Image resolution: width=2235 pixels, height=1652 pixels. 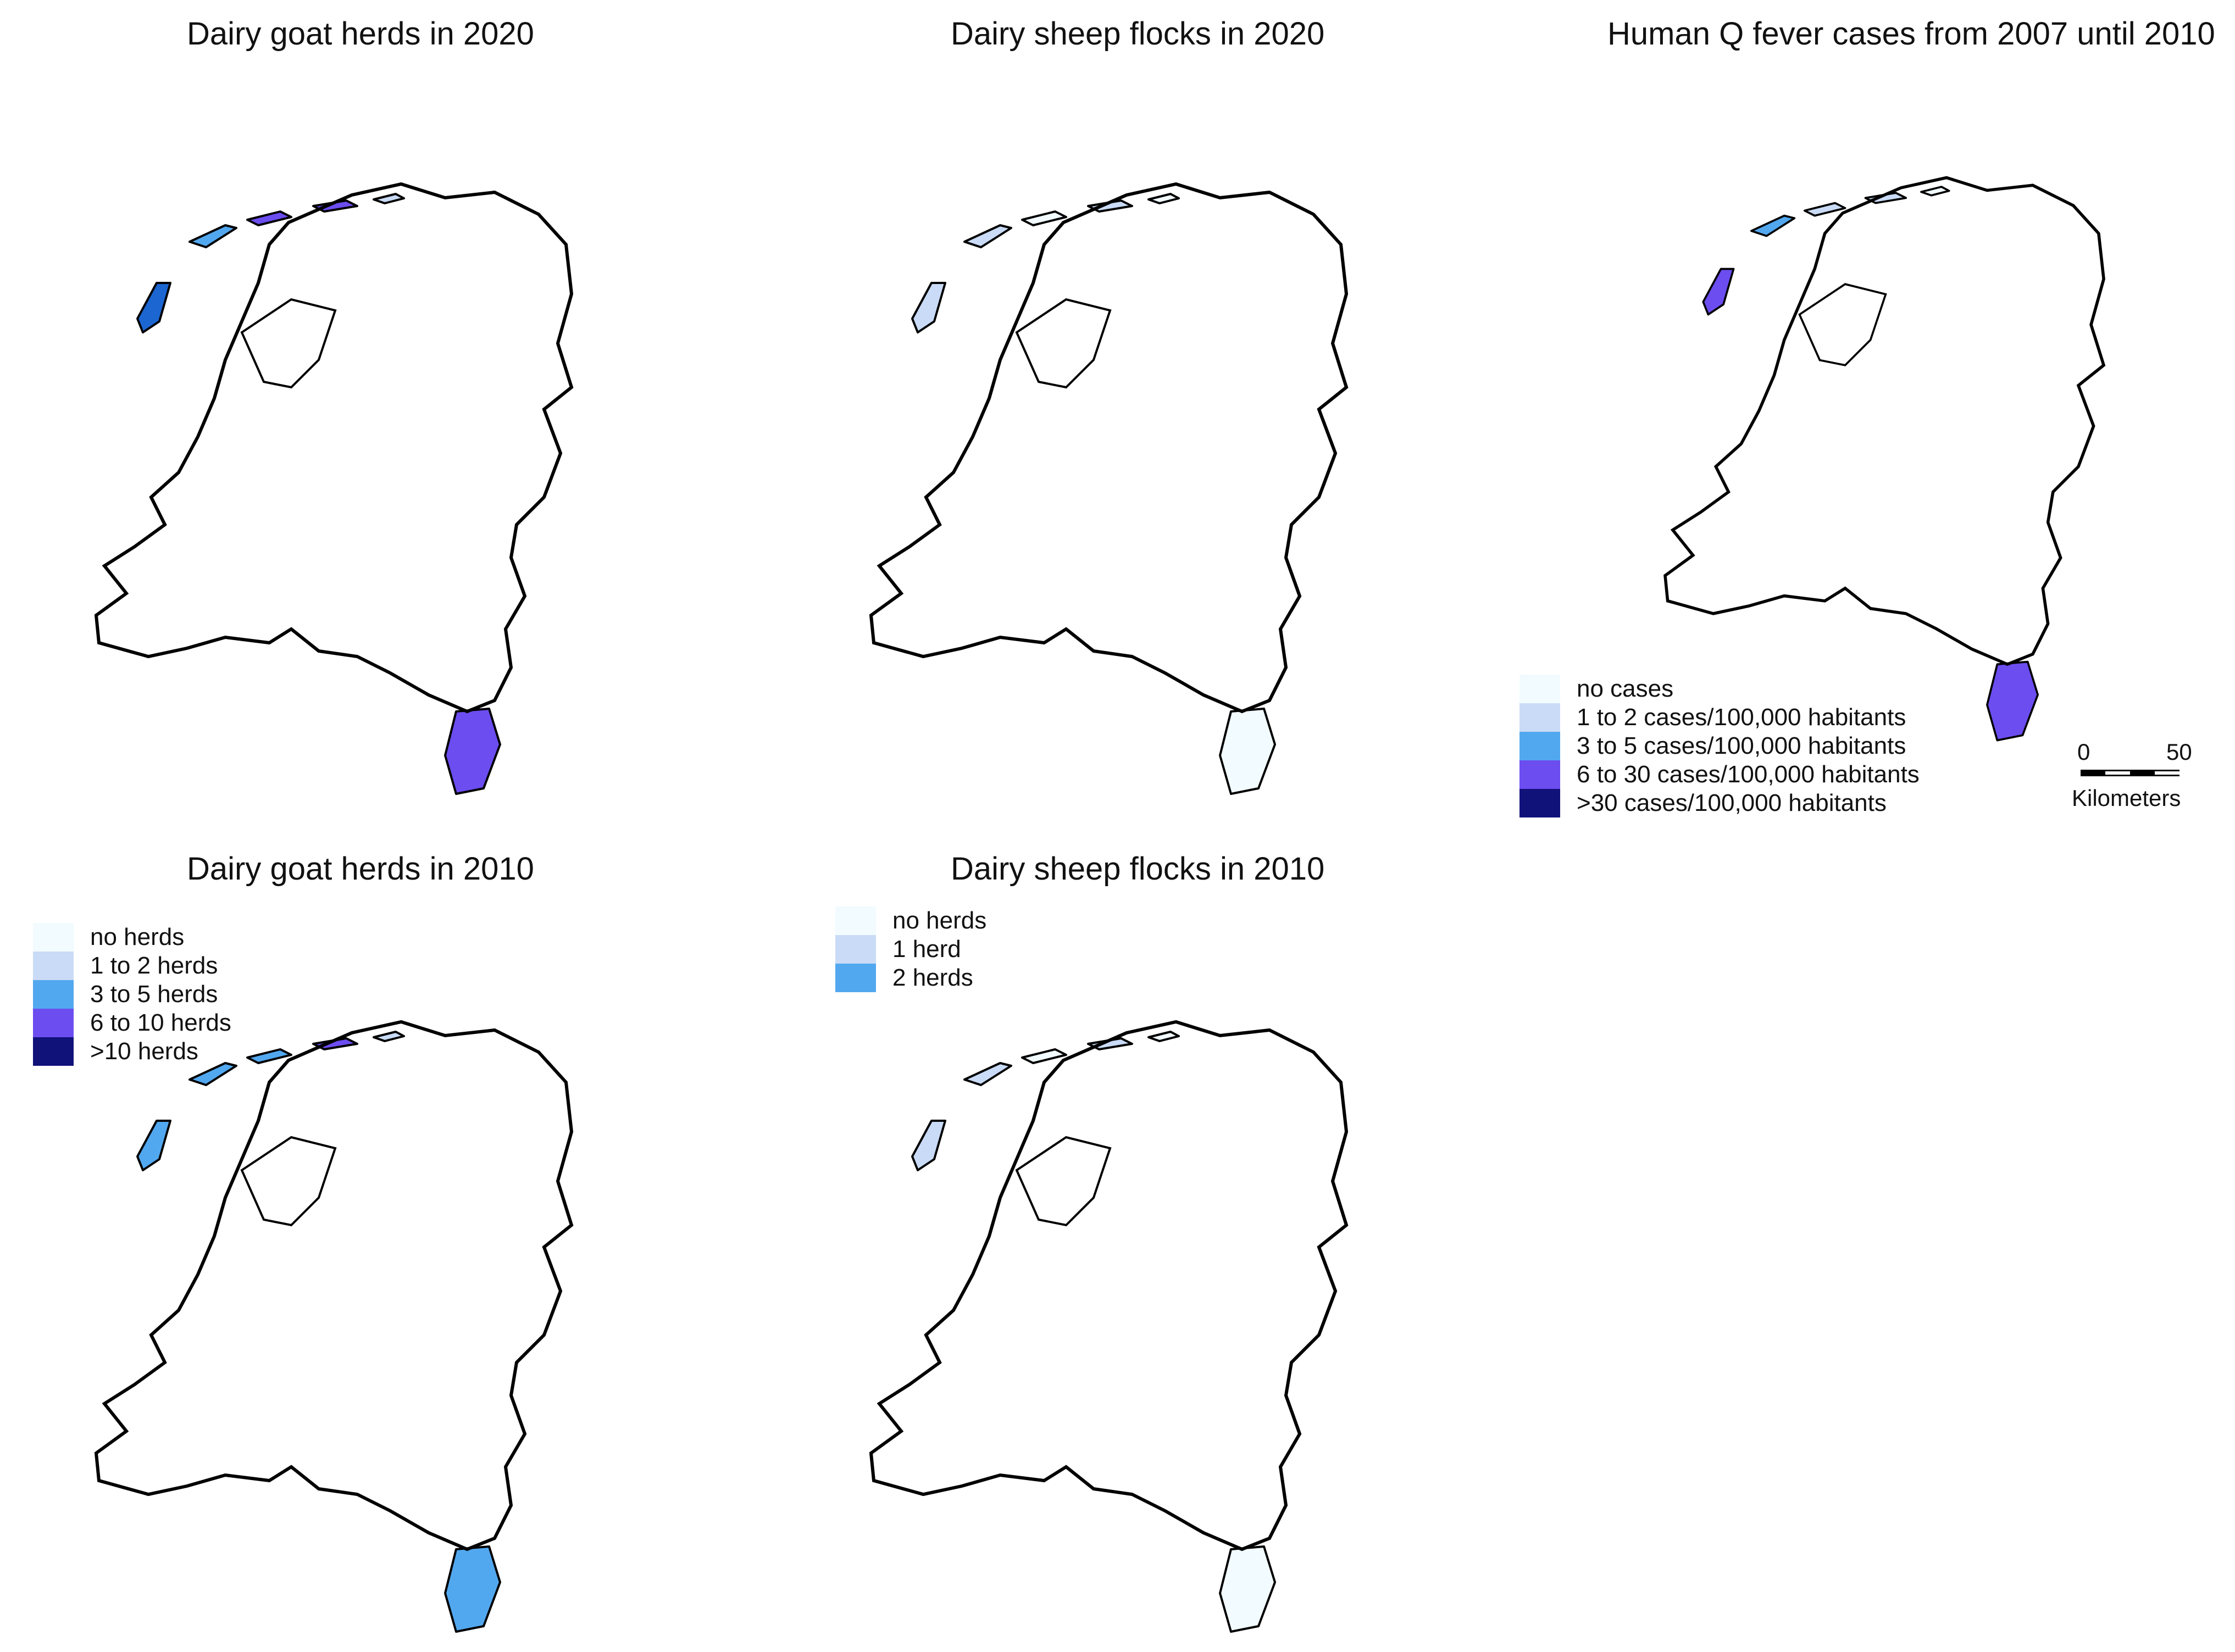 What do you see at coordinates (2179, 752) in the screenshot?
I see `scale-max-label: 50` at bounding box center [2179, 752].